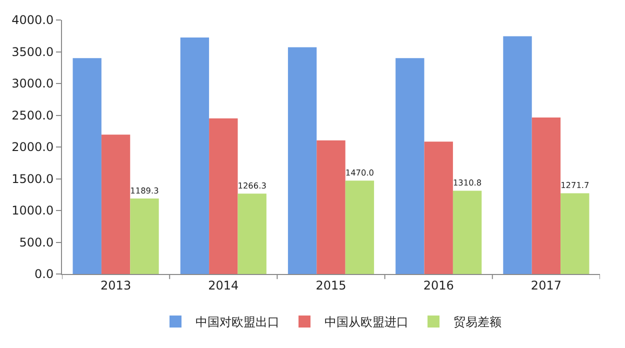 This screenshot has width=625, height=348. I want to click on legend-label: 中国对欧盟出口, so click(238, 322).